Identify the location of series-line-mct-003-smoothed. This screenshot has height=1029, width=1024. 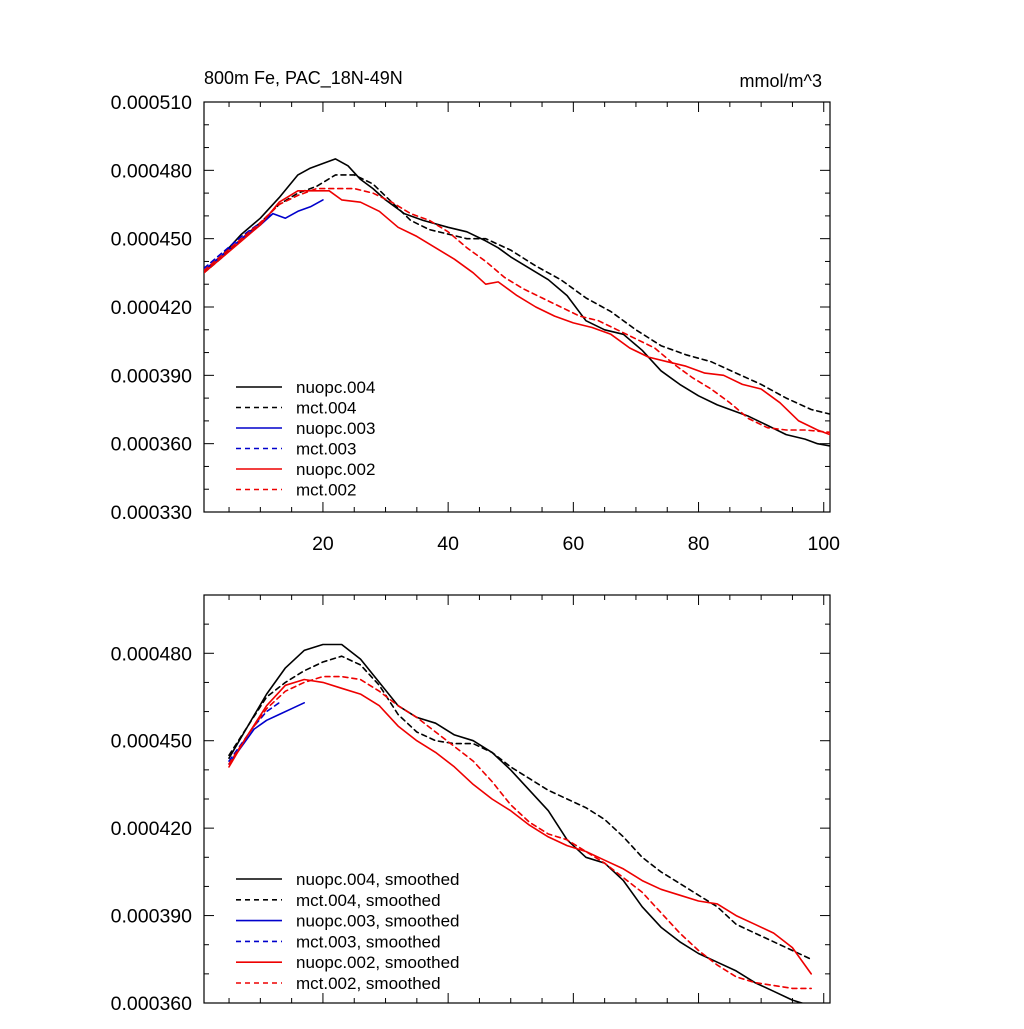
(254, 731).